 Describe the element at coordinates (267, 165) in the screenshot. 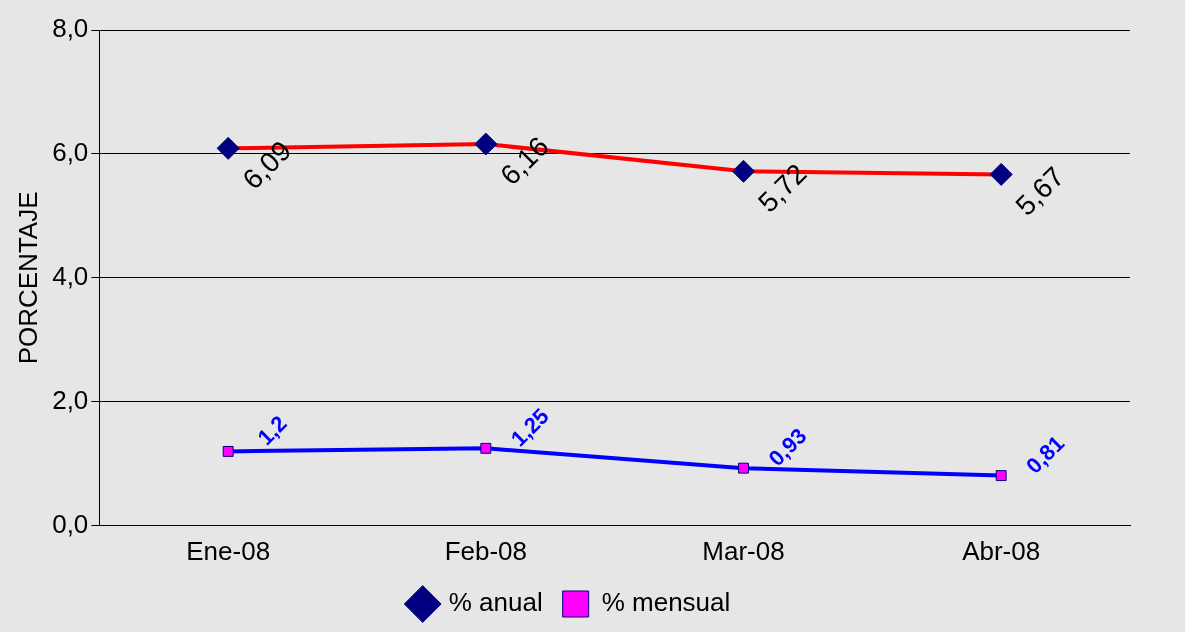

I see `data-label: 6,09` at that location.